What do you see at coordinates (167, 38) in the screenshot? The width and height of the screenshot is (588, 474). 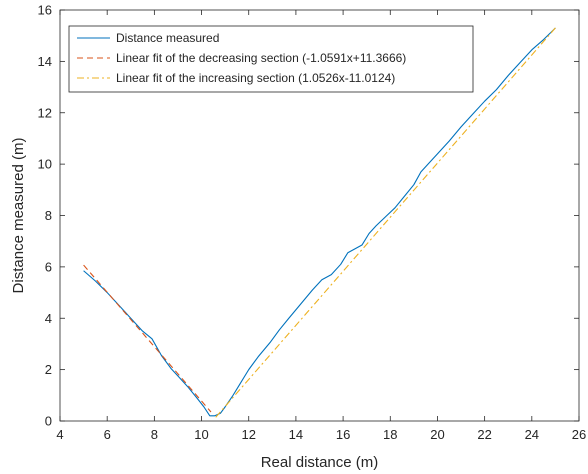 I see `legend-label-distance-measured: Distance measured` at bounding box center [167, 38].